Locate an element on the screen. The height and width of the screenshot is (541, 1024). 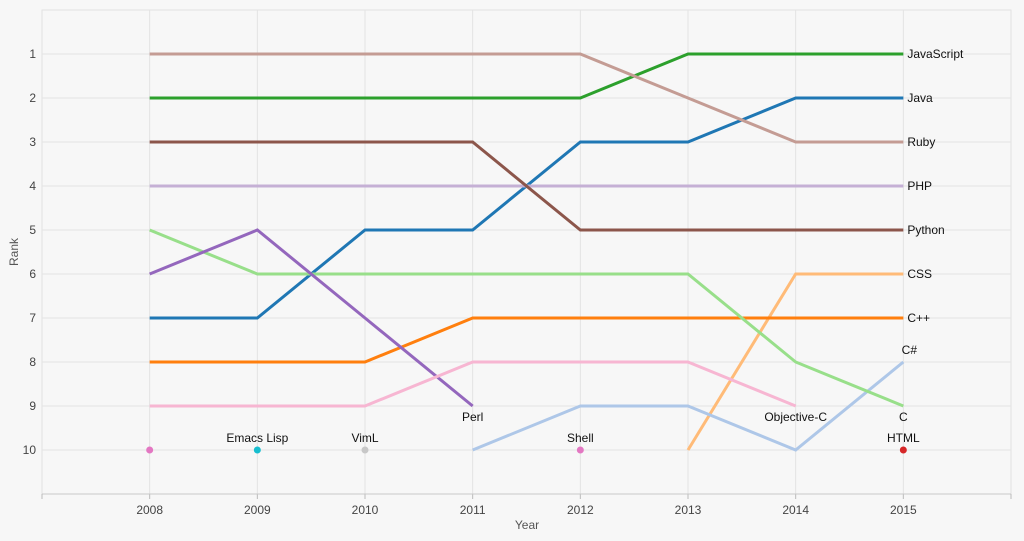
point-label-html: HTML is located at coordinates (903, 438).